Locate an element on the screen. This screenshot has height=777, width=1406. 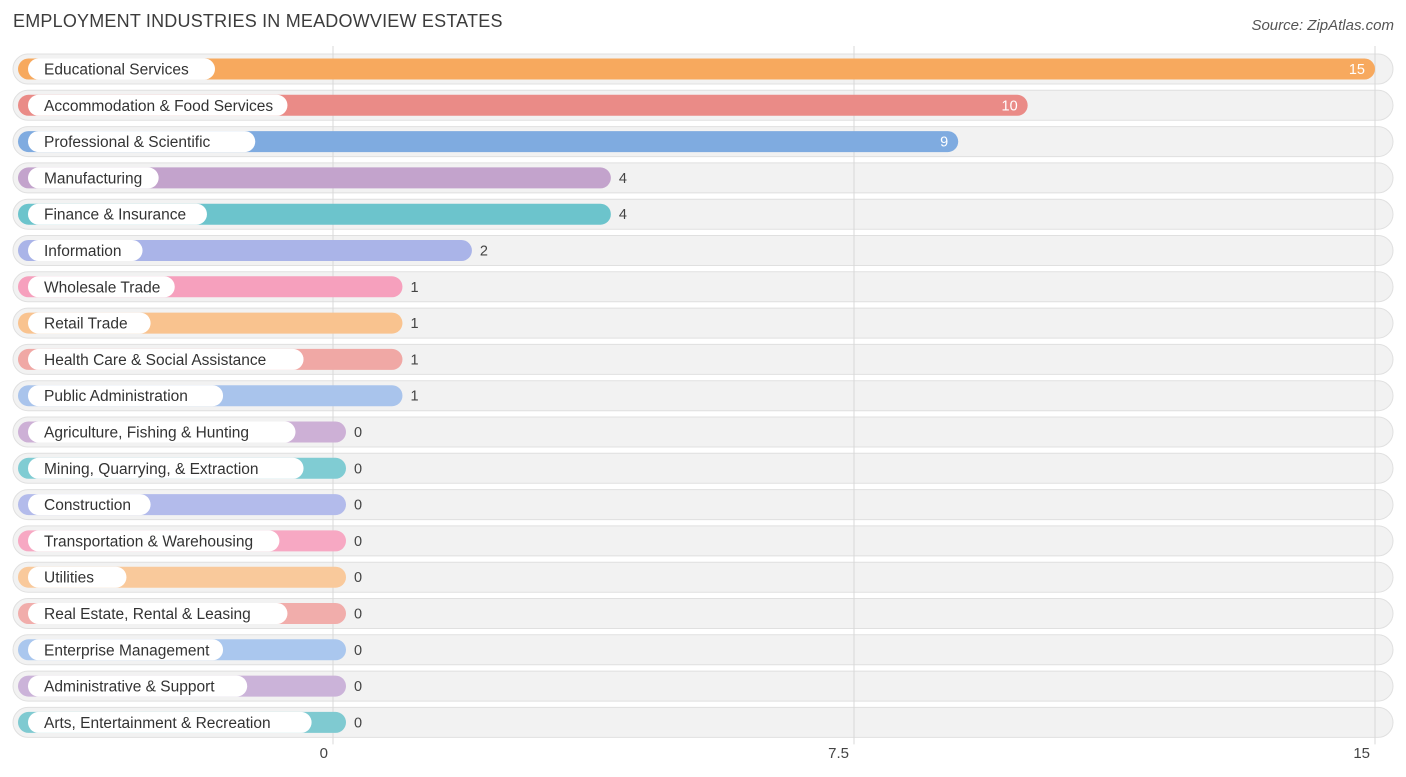
bar-row: Transportation & Warehousing 0 is located at coordinates (190, 541).